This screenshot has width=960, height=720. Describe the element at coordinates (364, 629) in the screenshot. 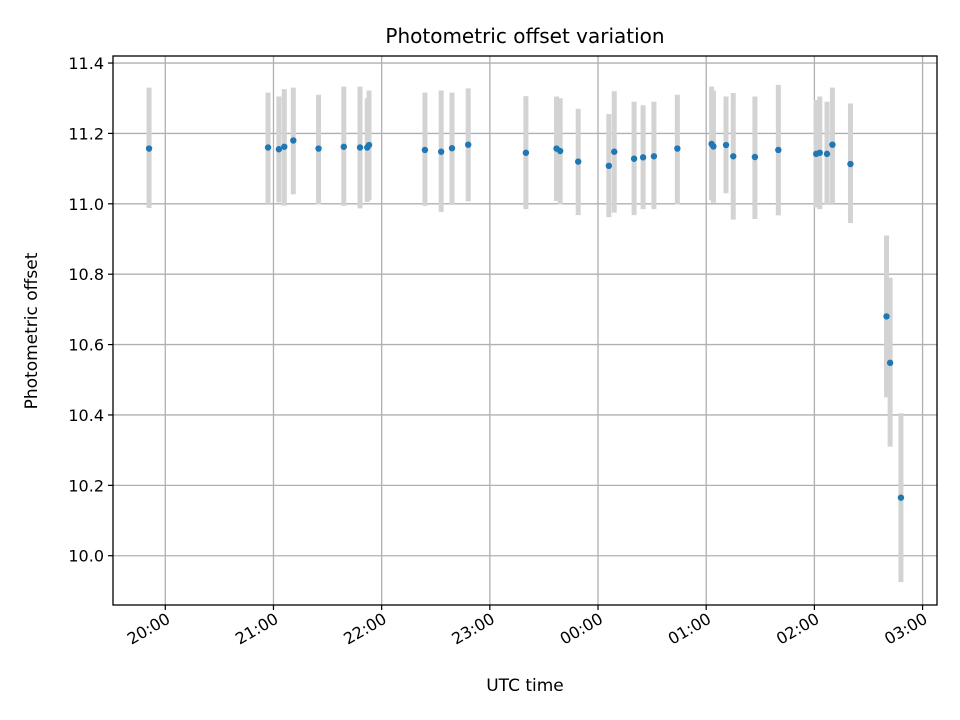

I see `x-tick-label: 22:00` at that location.